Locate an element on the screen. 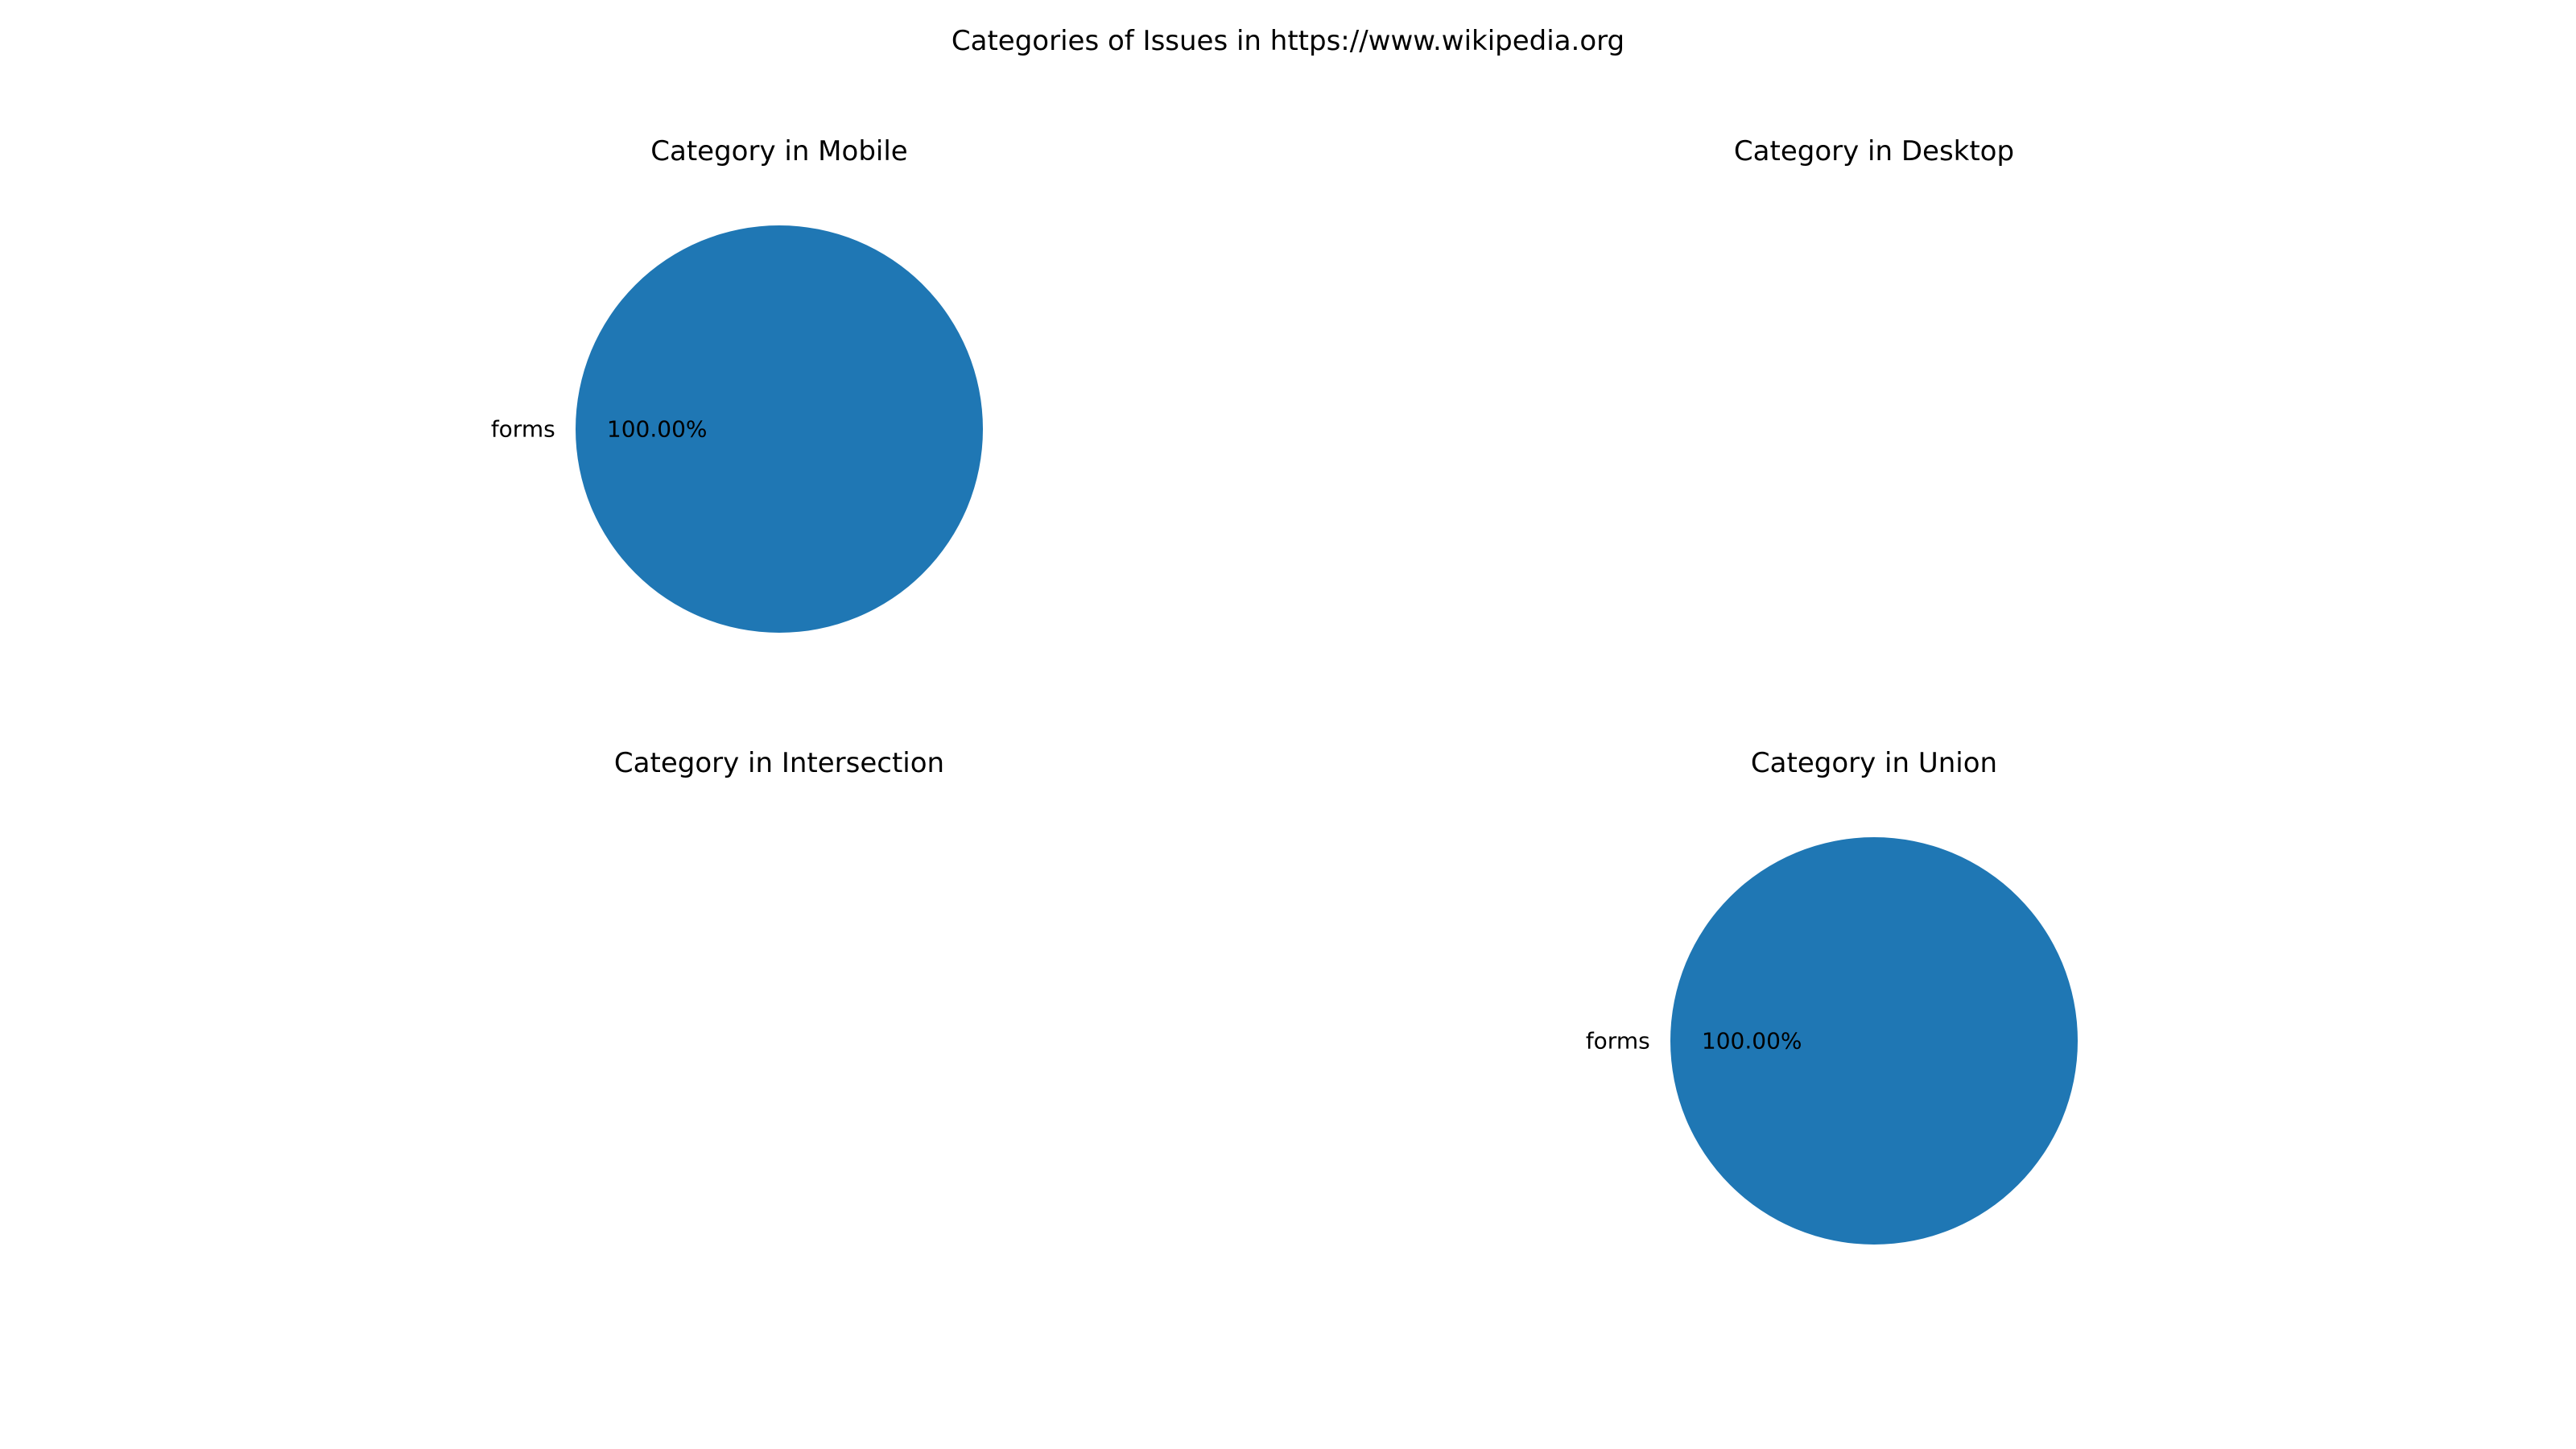 This screenshot has height=1449, width=2576. pie-chart-mobile: Category in Mobile forms 100.00% is located at coordinates (737, 384).